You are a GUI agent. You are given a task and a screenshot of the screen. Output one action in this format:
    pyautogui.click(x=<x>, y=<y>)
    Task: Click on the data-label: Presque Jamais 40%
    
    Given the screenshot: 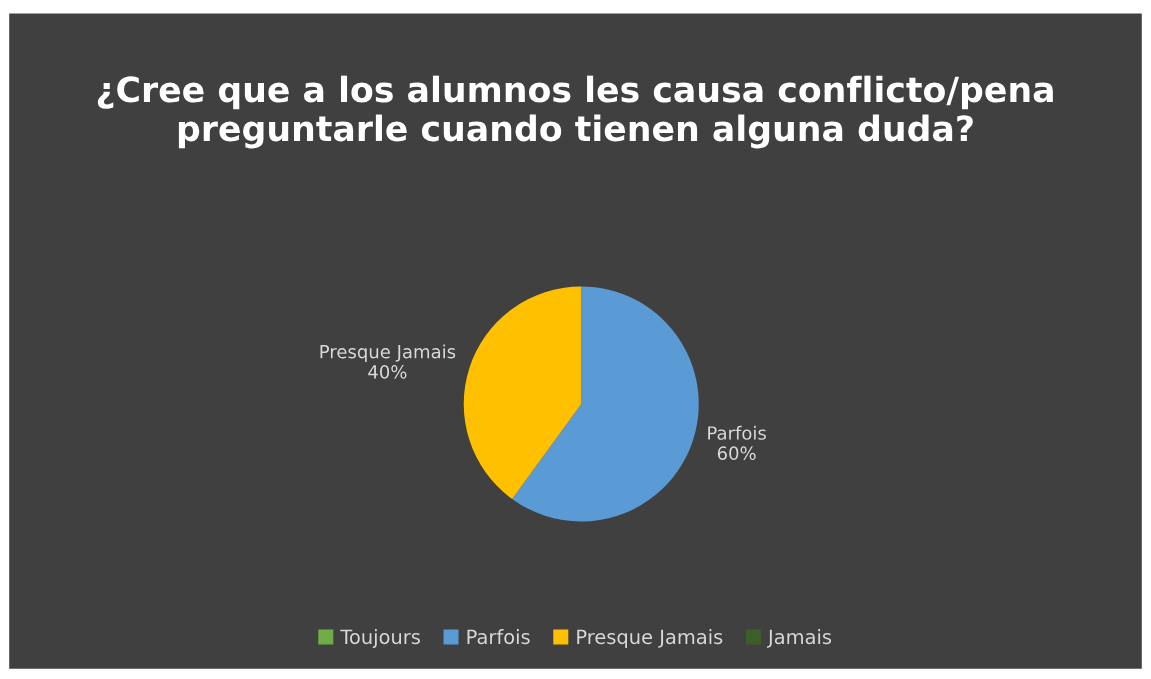 What is the action you would take?
    pyautogui.click(x=388, y=361)
    